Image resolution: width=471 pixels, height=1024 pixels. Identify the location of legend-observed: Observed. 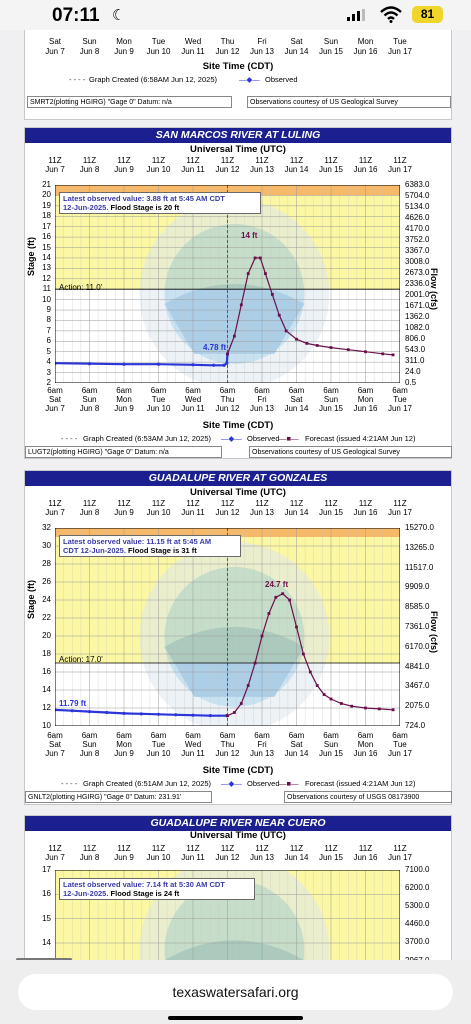
(281, 79).